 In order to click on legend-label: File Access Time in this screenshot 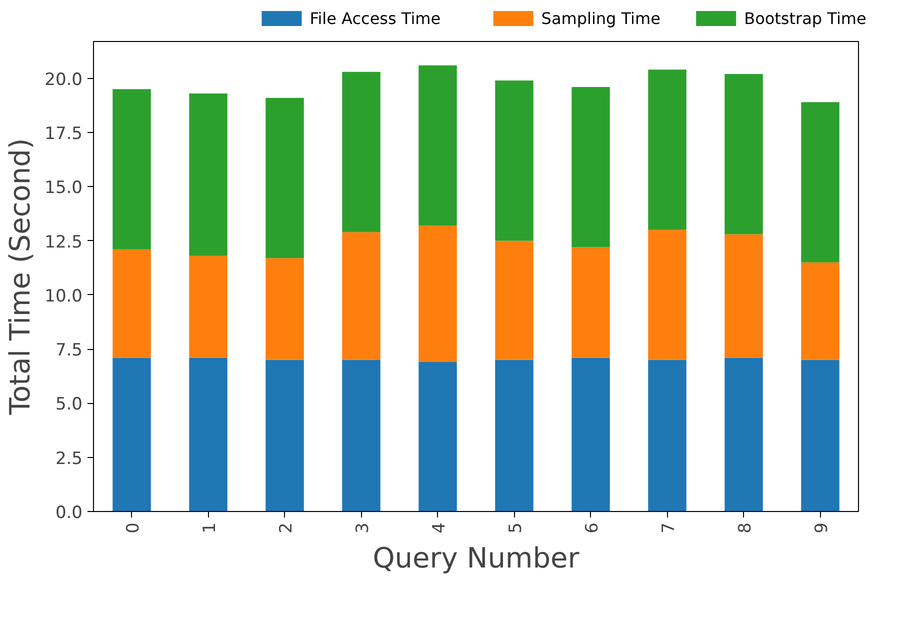, I will do `click(375, 18)`.